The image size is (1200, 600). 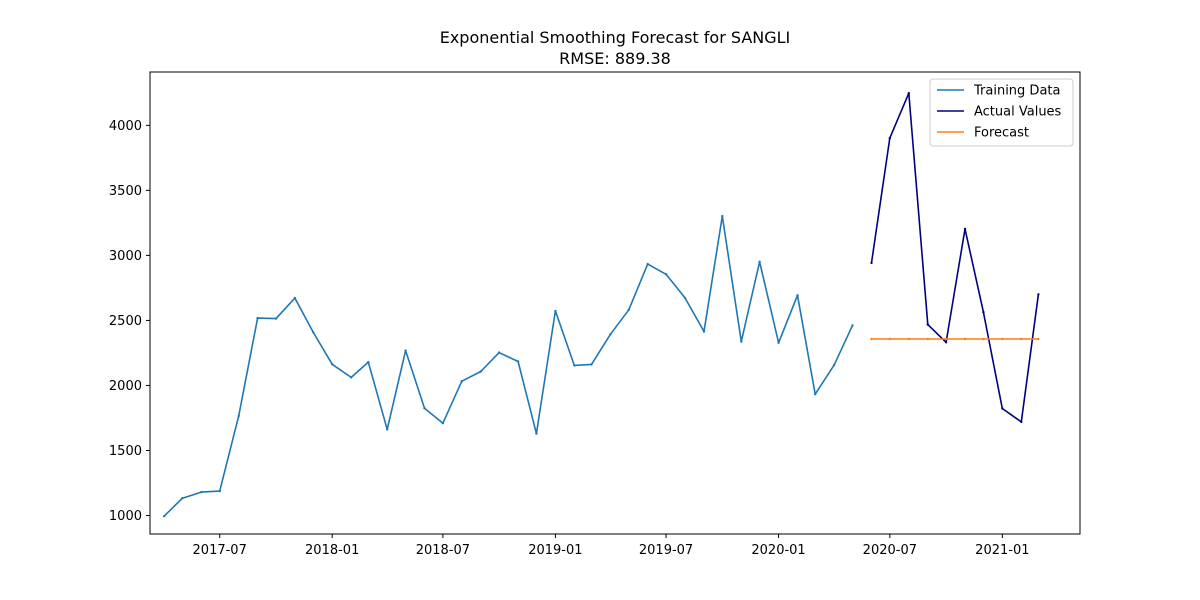 What do you see at coordinates (1016, 91) in the screenshot?
I see `legend-label-1: Training Data` at bounding box center [1016, 91].